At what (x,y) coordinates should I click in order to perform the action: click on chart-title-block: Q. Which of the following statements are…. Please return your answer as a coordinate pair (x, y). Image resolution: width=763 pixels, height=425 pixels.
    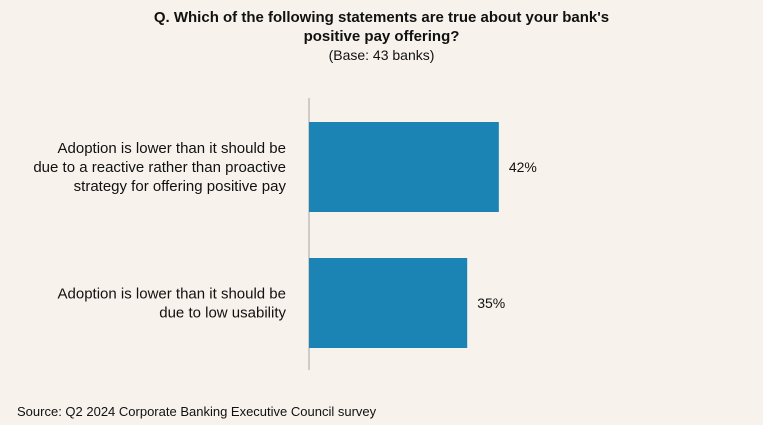
    Looking at the image, I should click on (381, 36).